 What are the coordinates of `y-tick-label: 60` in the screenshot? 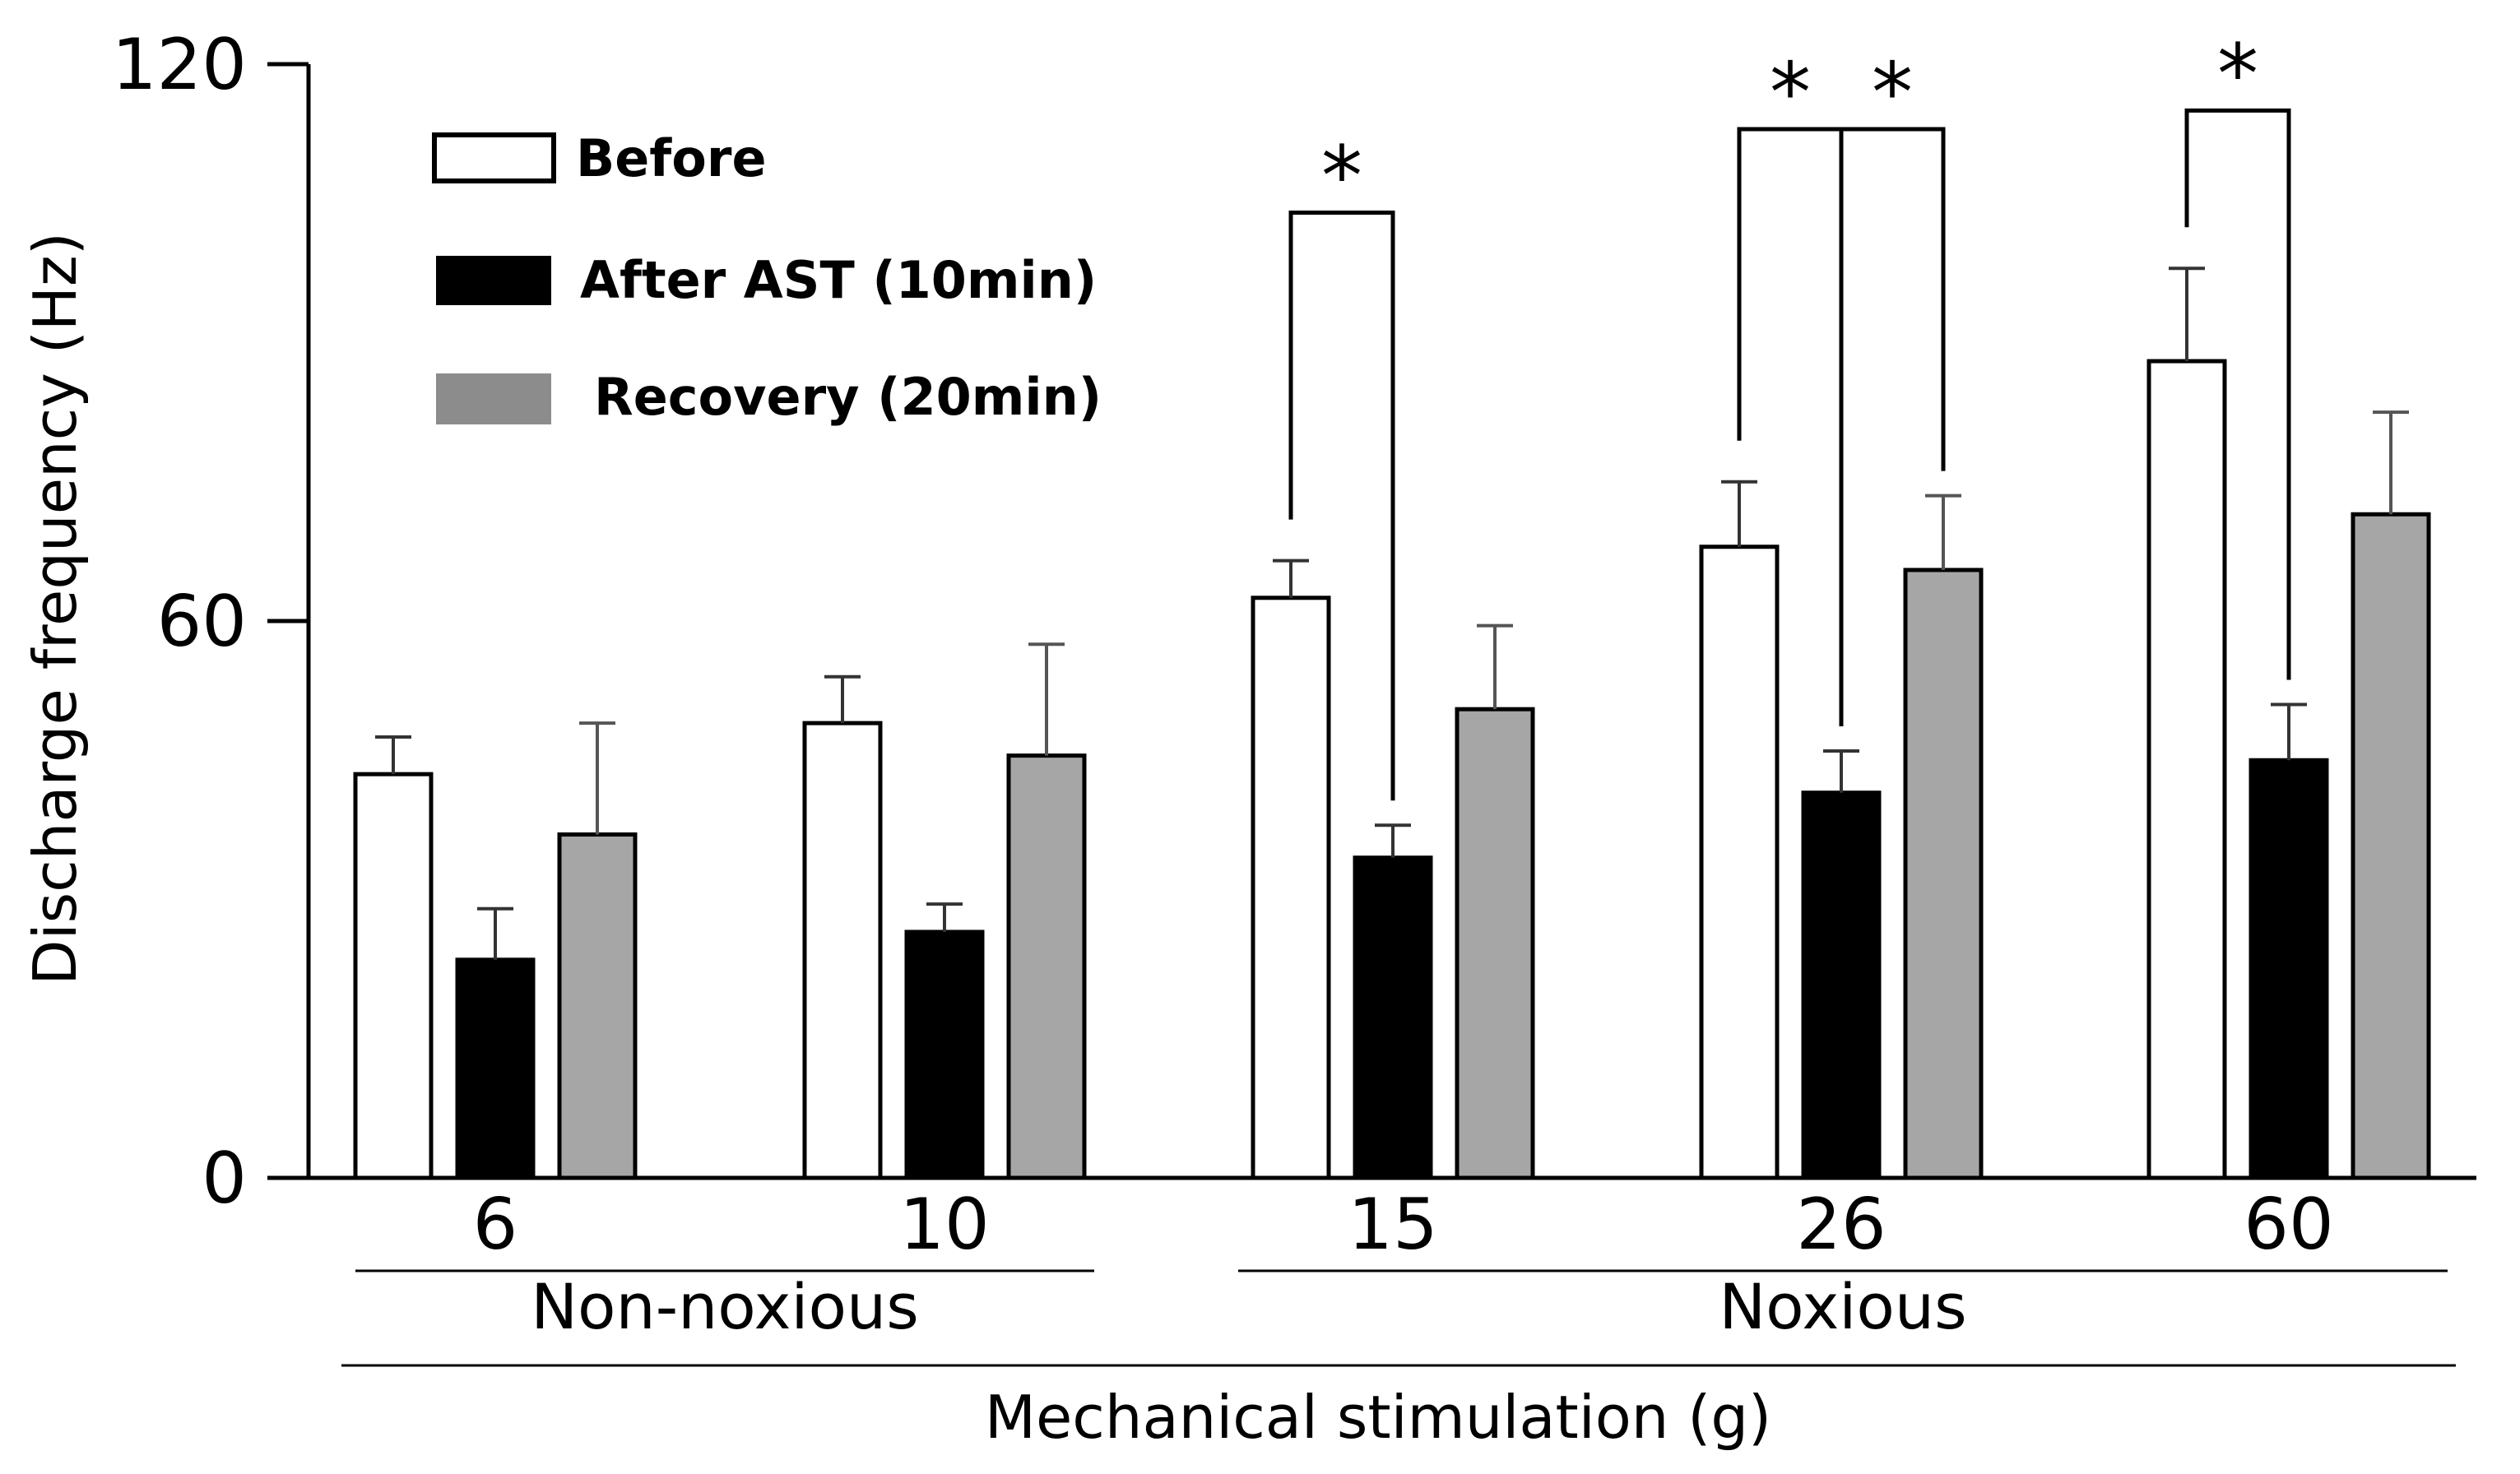 It's located at (202, 622).